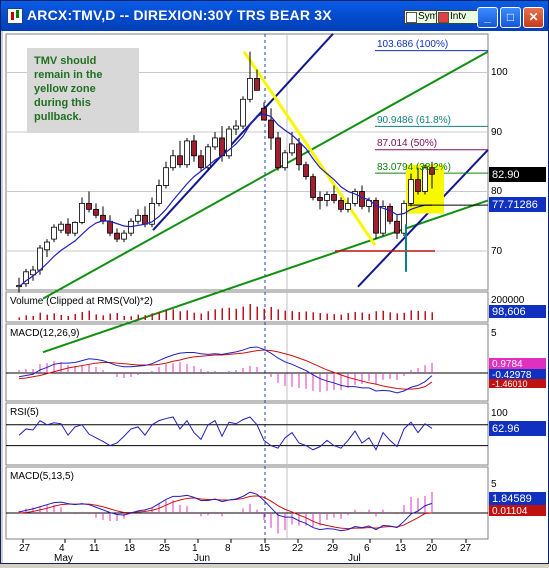 The image size is (549, 568). I want to click on blue-trendline-upper, so click(243, 132).